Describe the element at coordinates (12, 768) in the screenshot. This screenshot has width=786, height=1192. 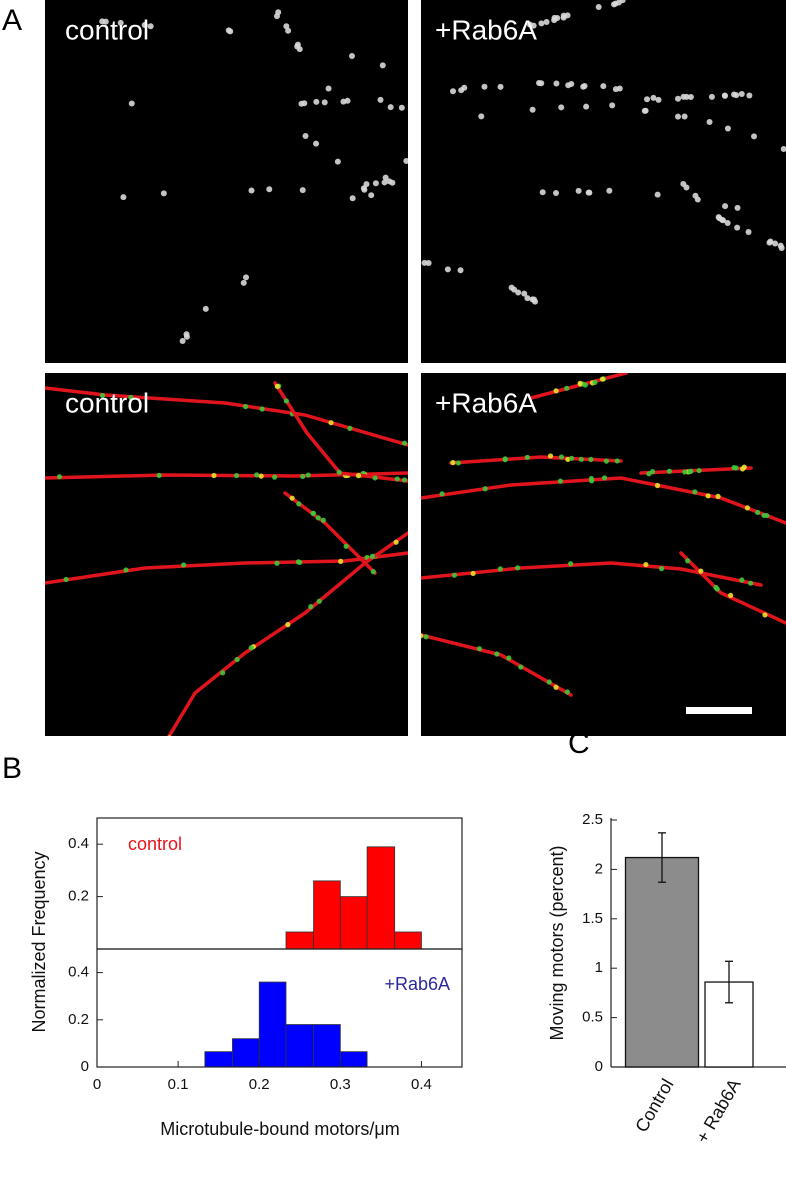
I see `panel-letter: B` at that location.